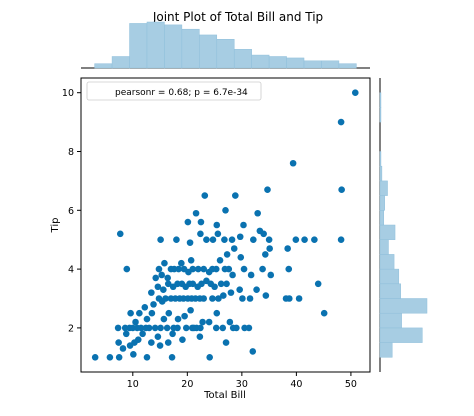  Describe the element at coordinates (225, 45) in the screenshot. I see `top-marginal-histogram` at that location.